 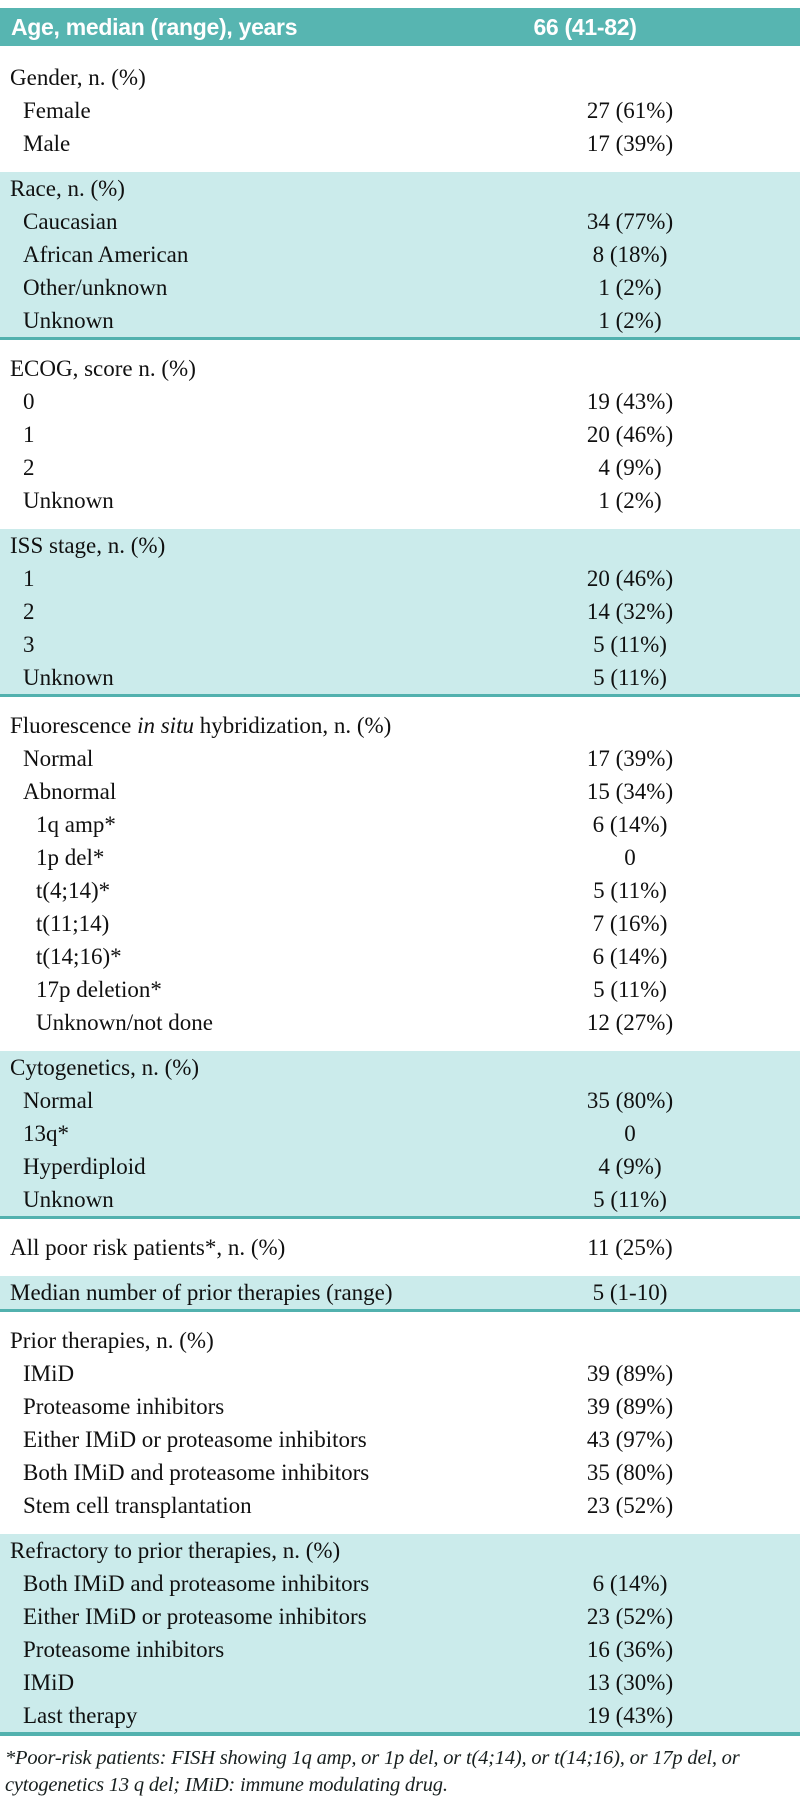 What do you see at coordinates (630, 1649) in the screenshot?
I see `row-value: 16 (36%)` at bounding box center [630, 1649].